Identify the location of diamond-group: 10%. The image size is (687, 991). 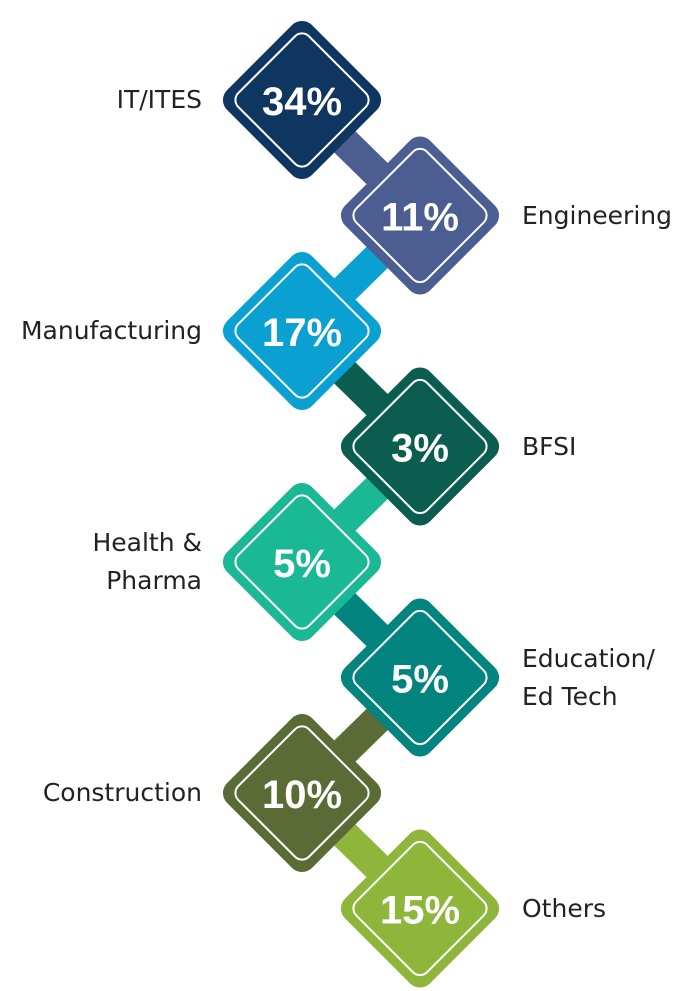
(302, 793).